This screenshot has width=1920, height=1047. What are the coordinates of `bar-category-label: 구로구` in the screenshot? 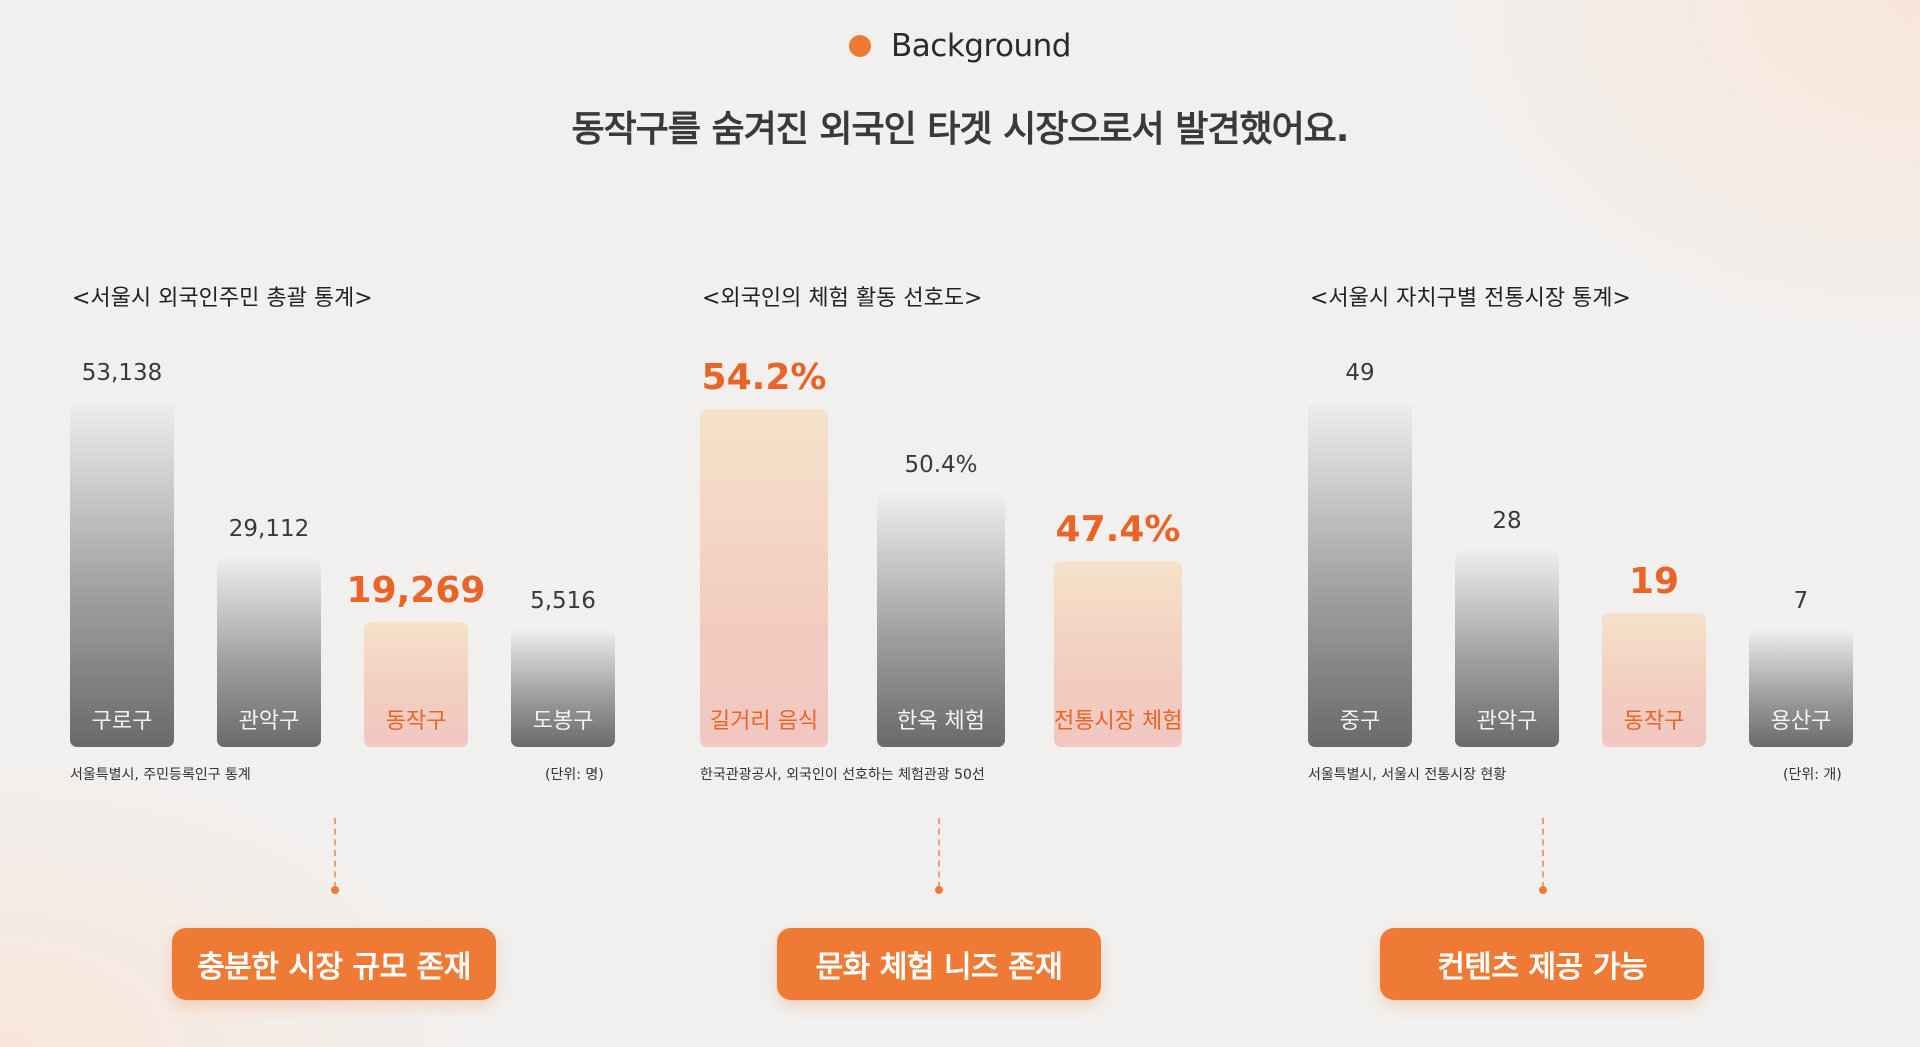 It's located at (122, 721).